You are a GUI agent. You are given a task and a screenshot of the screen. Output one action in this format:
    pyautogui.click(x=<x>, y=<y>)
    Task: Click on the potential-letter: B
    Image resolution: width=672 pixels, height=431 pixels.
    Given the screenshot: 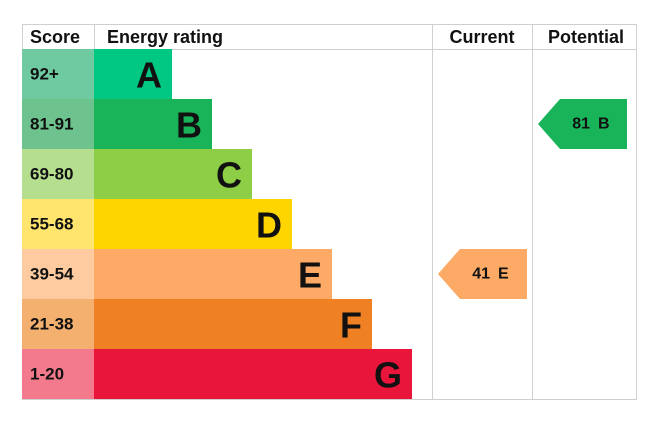 What is the action you would take?
    pyautogui.click(x=604, y=124)
    